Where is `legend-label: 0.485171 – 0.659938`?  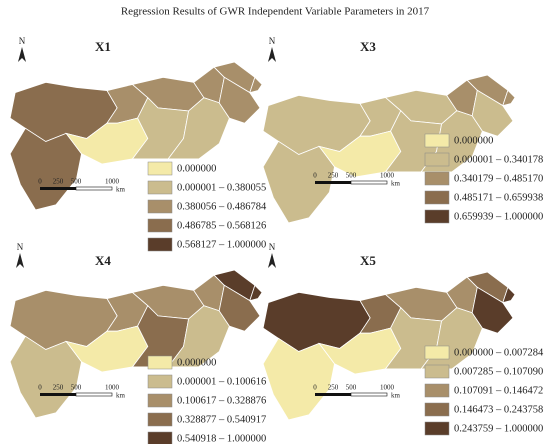 legend-label: 0.485171 – 0.659938 is located at coordinates (498, 197).